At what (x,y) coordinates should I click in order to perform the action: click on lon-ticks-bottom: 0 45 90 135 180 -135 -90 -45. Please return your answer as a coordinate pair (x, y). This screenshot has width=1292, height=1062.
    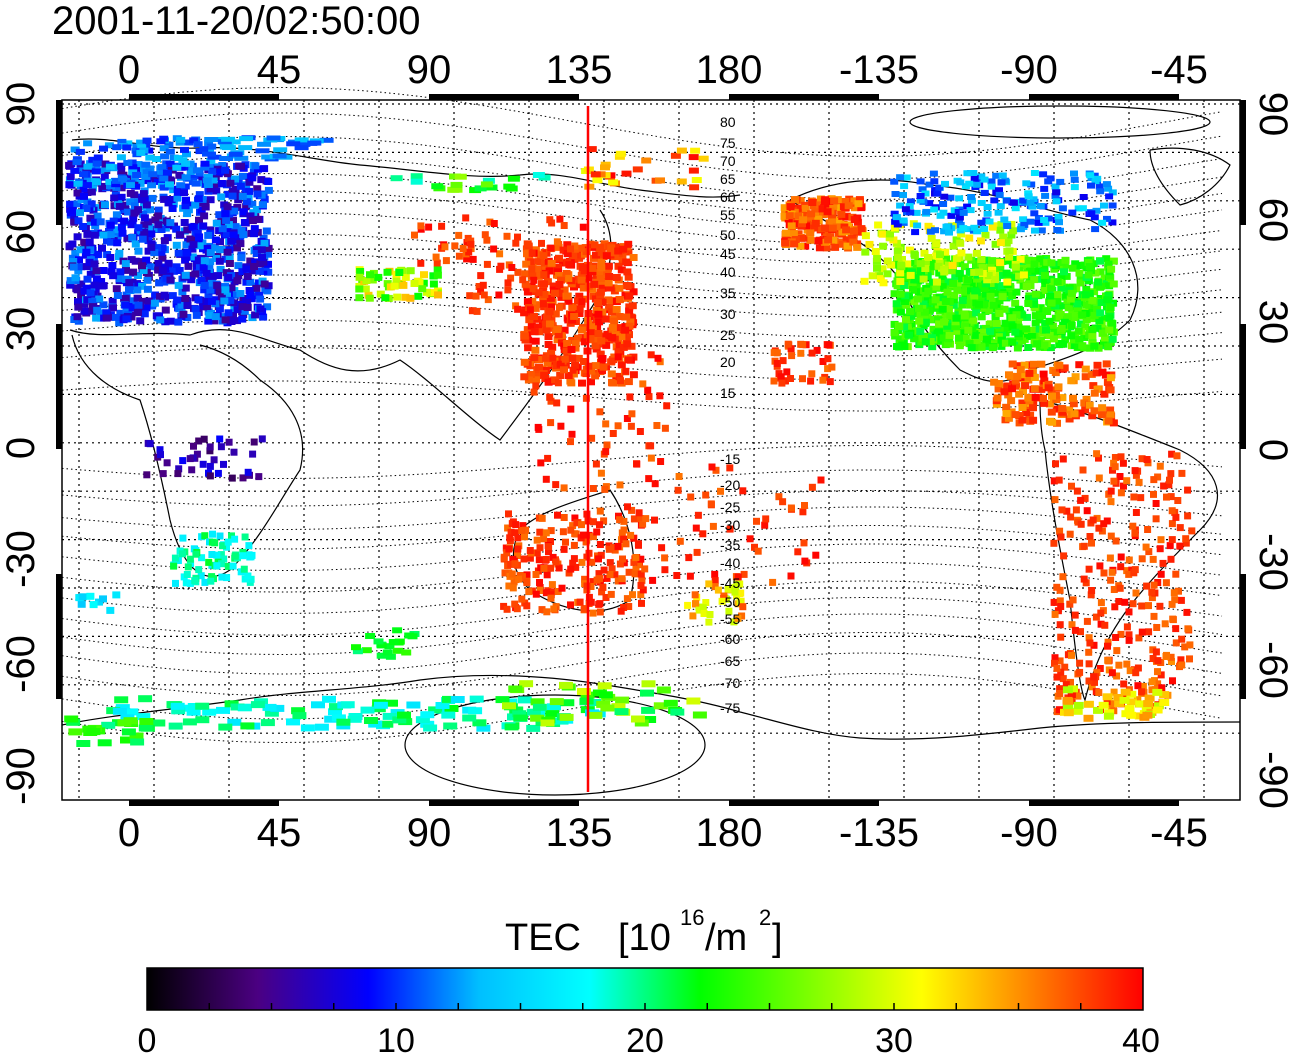
    Looking at the image, I should click on (663, 833).